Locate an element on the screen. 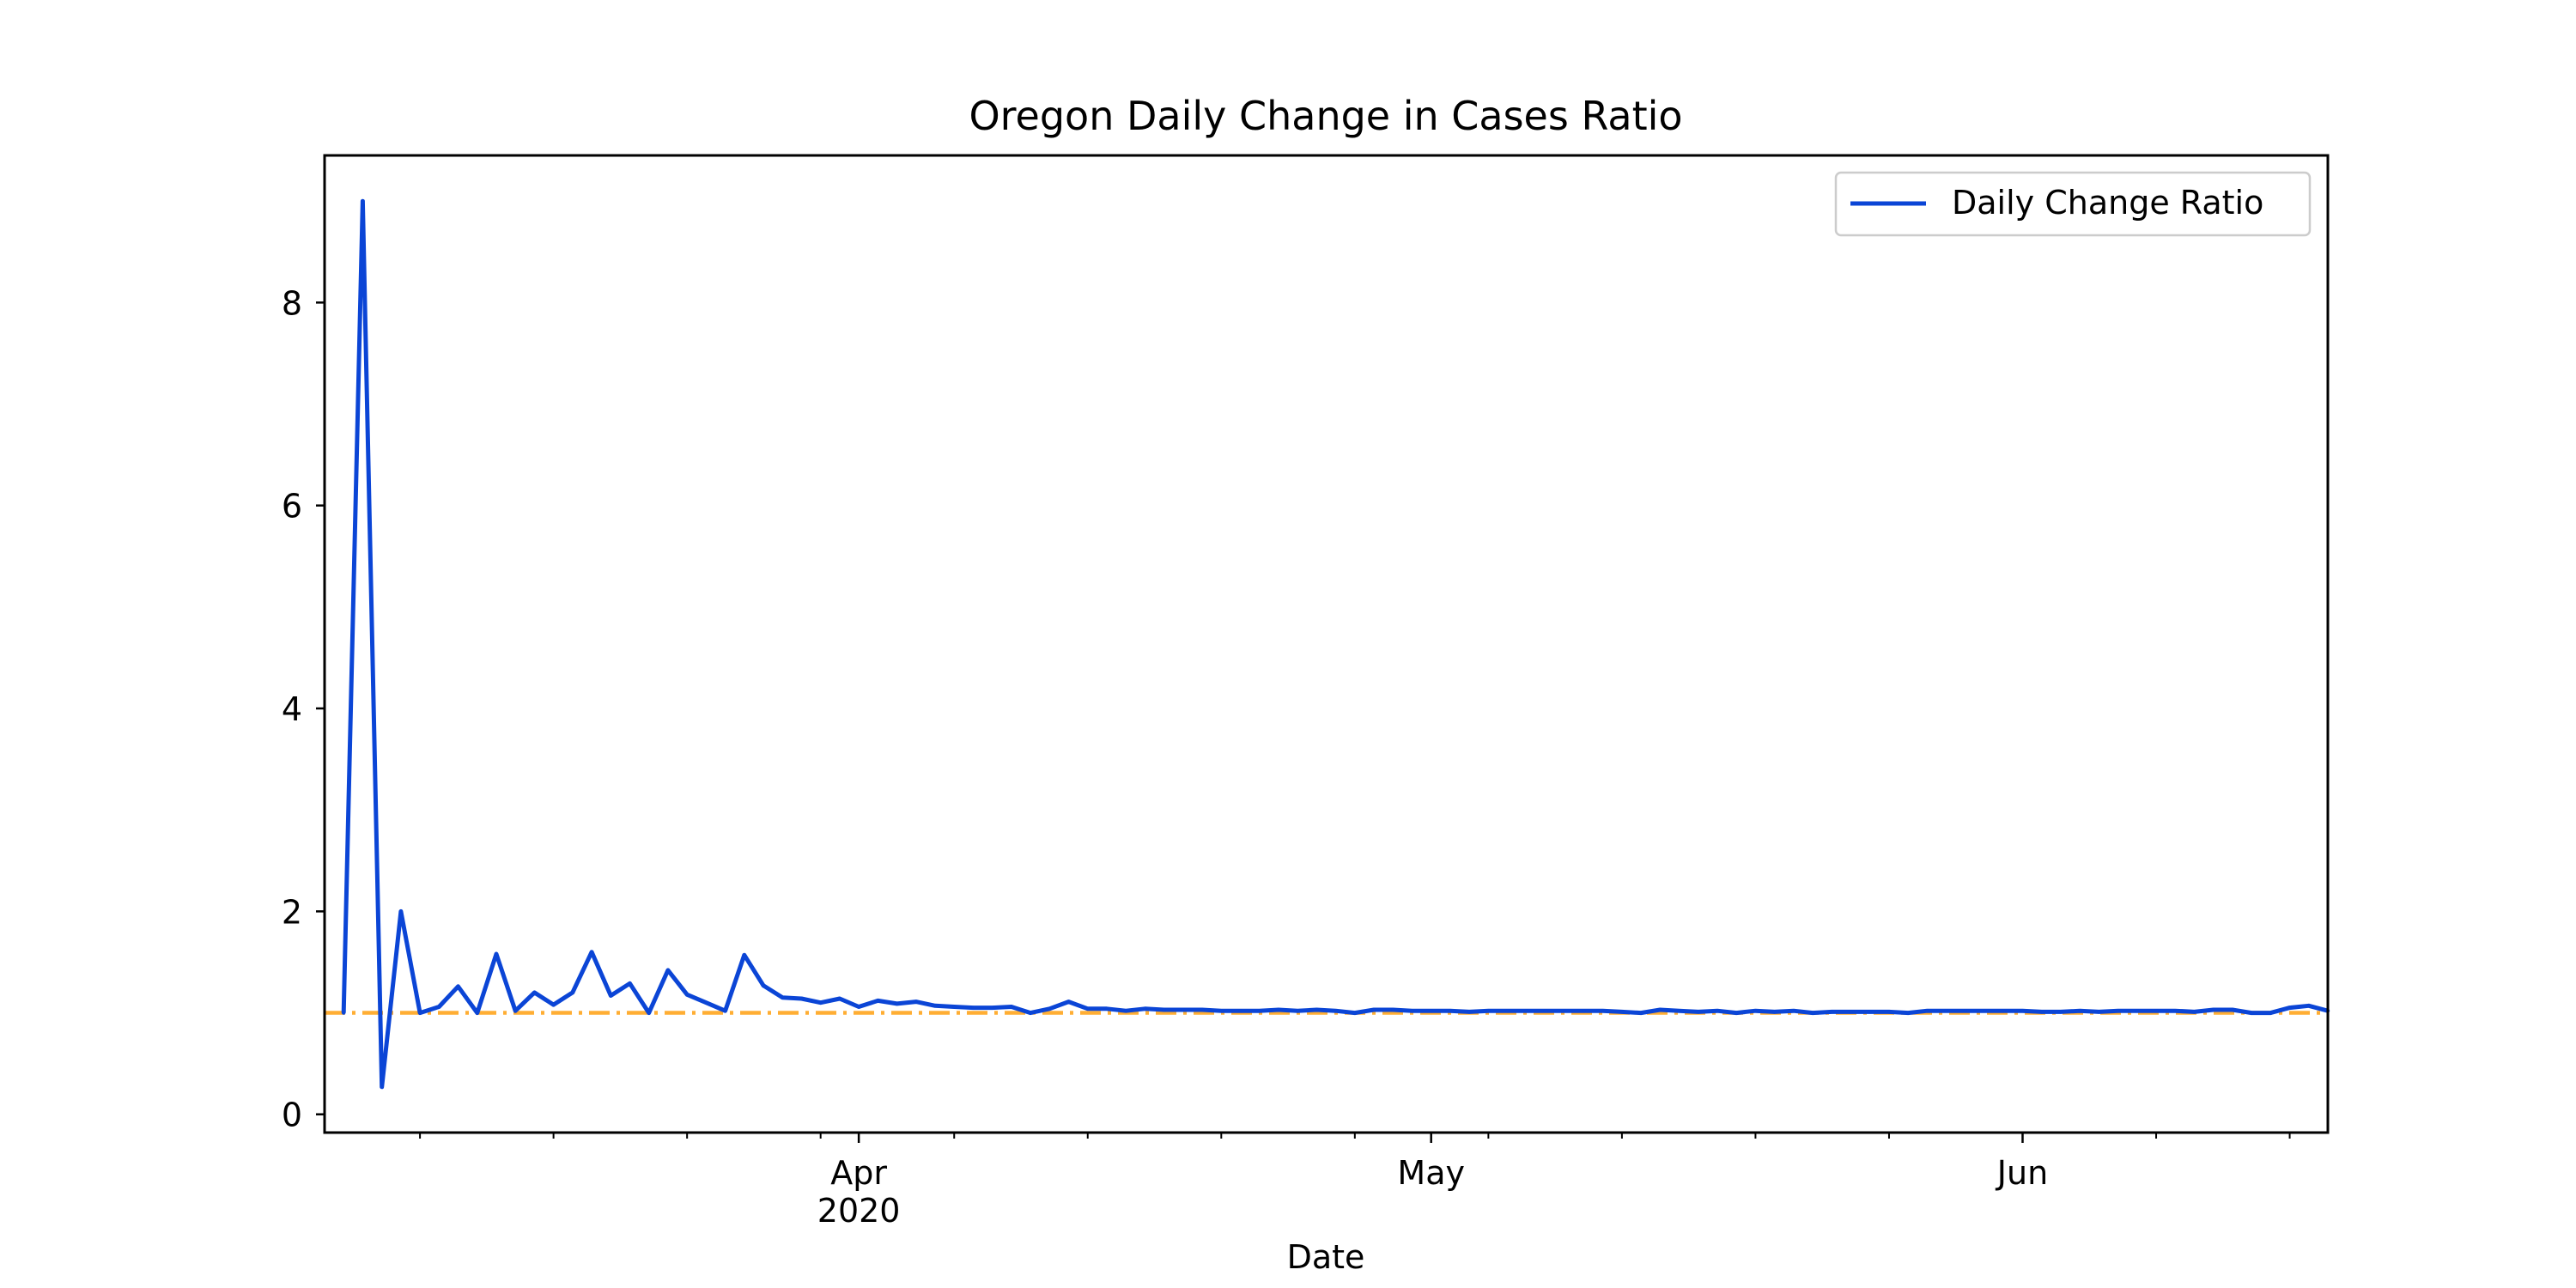 This screenshot has width=2576, height=1288. chart-title: Oregon Daily Change in Cases Ratio is located at coordinates (1325, 116).